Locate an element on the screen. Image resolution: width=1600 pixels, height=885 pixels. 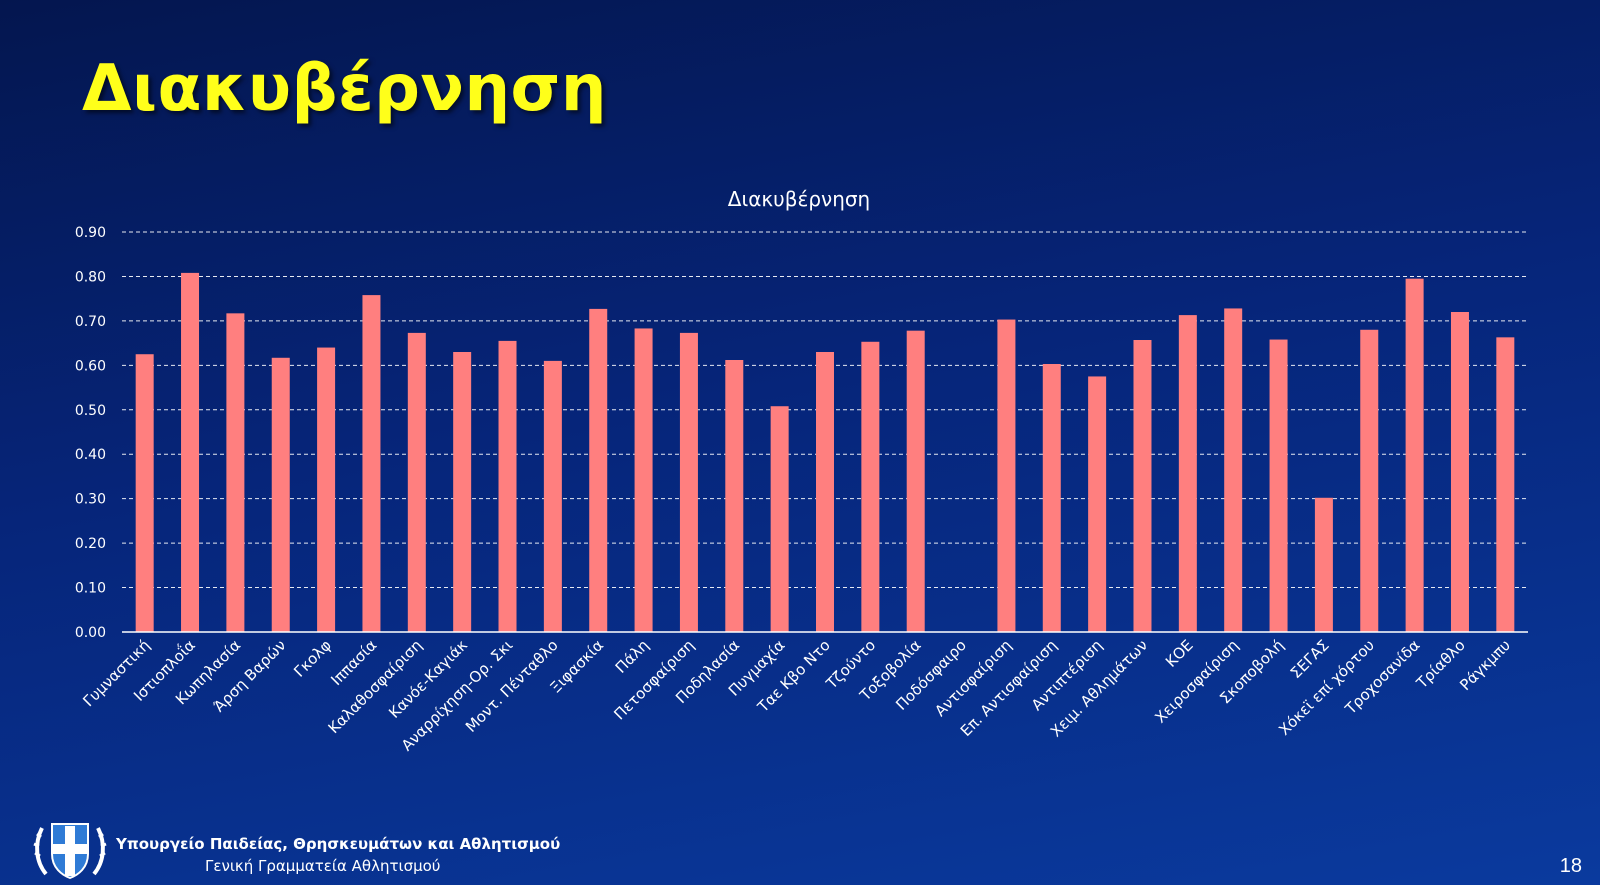
y-tick-label: 0.50 is located at coordinates (90, 411).